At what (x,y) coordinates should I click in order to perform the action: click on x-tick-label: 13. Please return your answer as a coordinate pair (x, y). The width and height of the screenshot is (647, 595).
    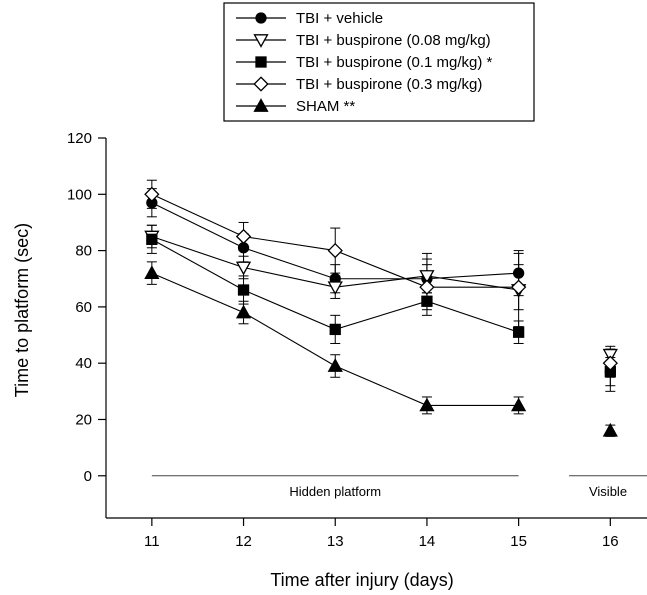
    Looking at the image, I should click on (335, 541).